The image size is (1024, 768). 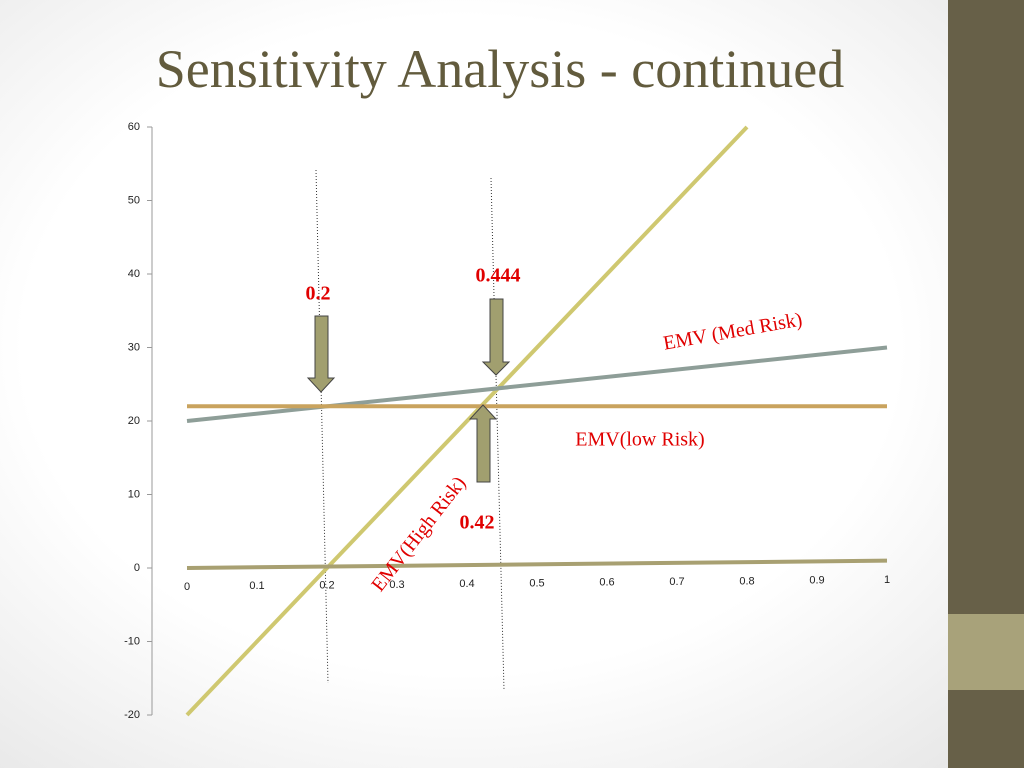 What do you see at coordinates (477, 523) in the screenshot?
I see `annotation: 0.42` at bounding box center [477, 523].